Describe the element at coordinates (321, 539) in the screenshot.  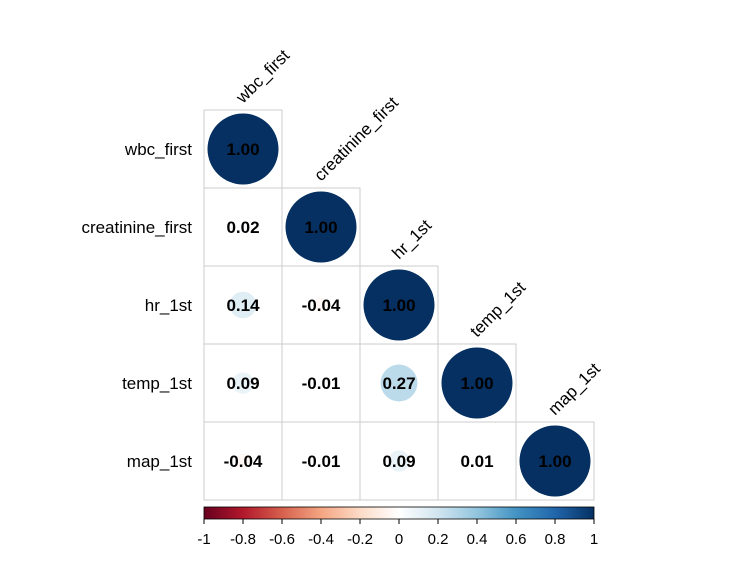
I see `colorbar-tick-label: -0.4` at that location.